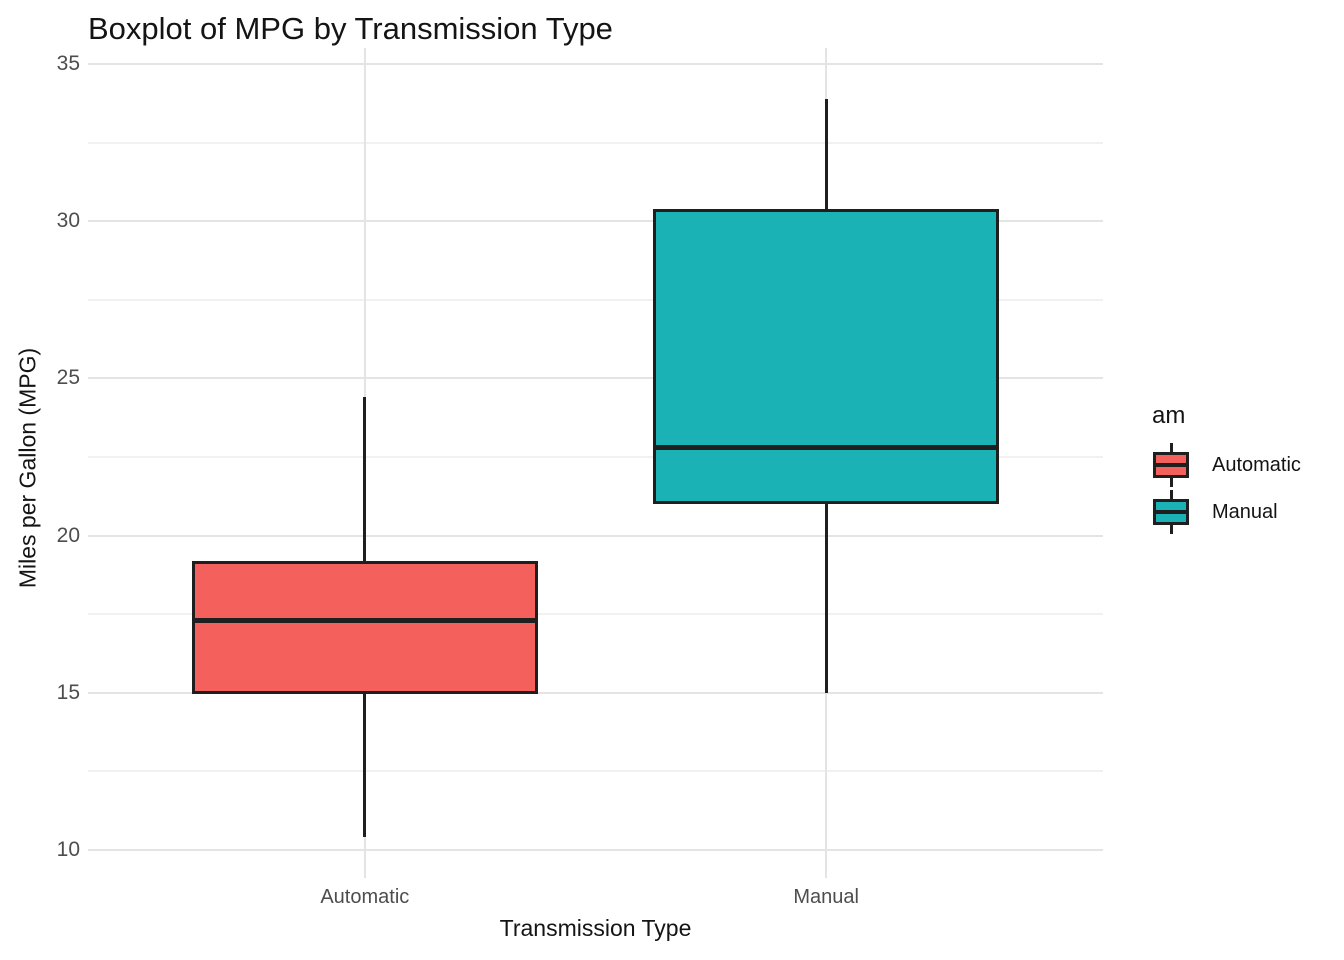  What do you see at coordinates (68, 63) in the screenshot?
I see `y-tick-label: 35` at bounding box center [68, 63].